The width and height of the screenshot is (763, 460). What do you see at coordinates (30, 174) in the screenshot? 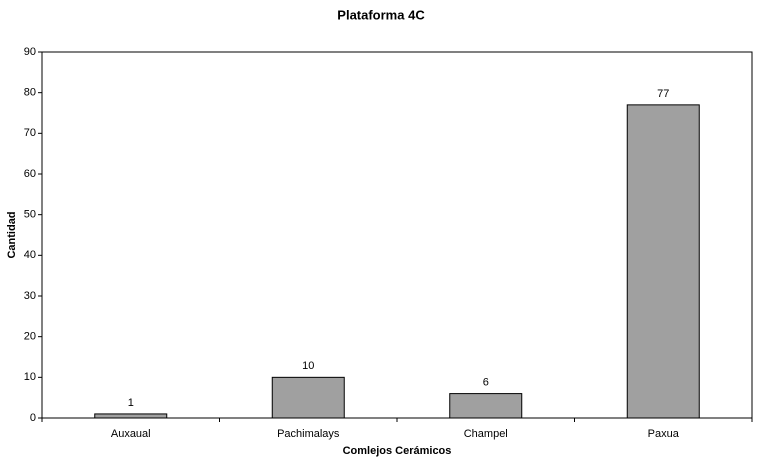
I see `y-tick-label: 60` at bounding box center [30, 174].